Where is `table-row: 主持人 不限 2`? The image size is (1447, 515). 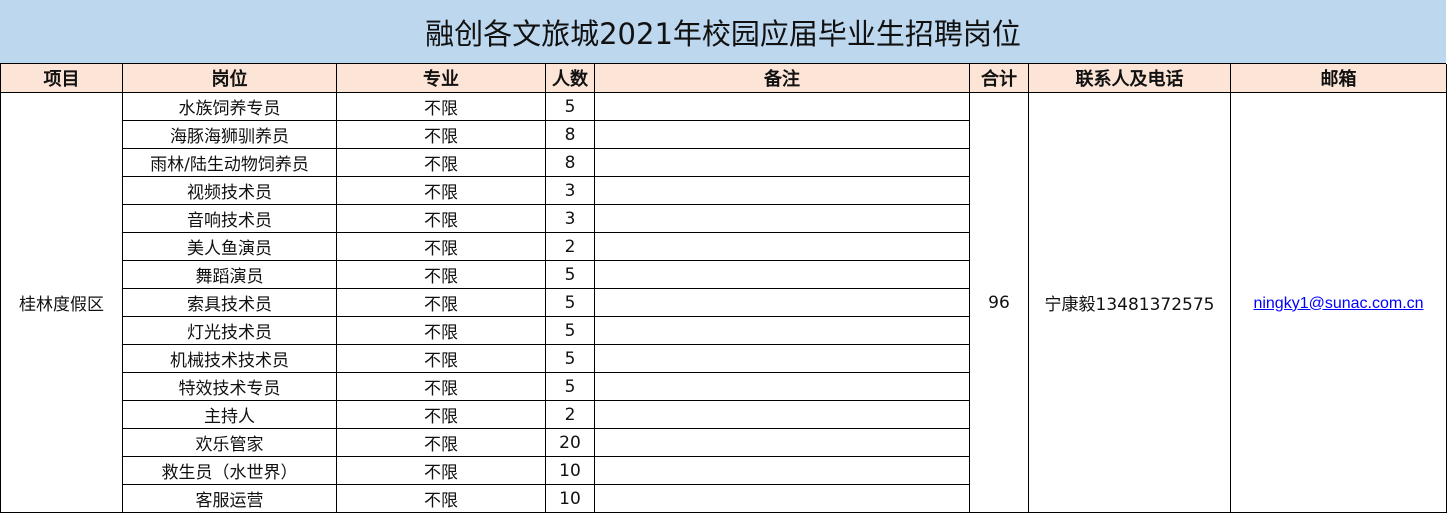 table-row: 主持人 不限 2 is located at coordinates (724, 414).